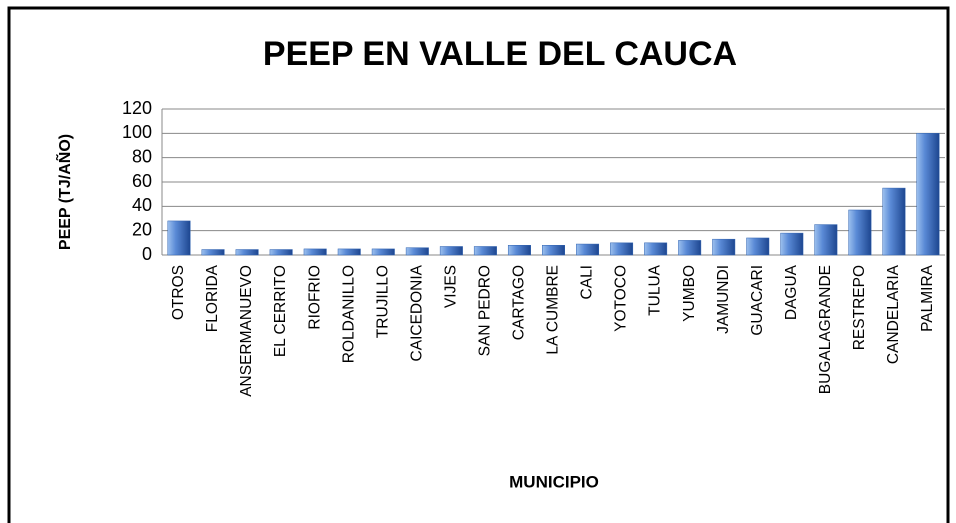 The width and height of the screenshot is (956, 523). What do you see at coordinates (280, 311) in the screenshot?
I see `x-tick-label: EL CERRITO` at bounding box center [280, 311].